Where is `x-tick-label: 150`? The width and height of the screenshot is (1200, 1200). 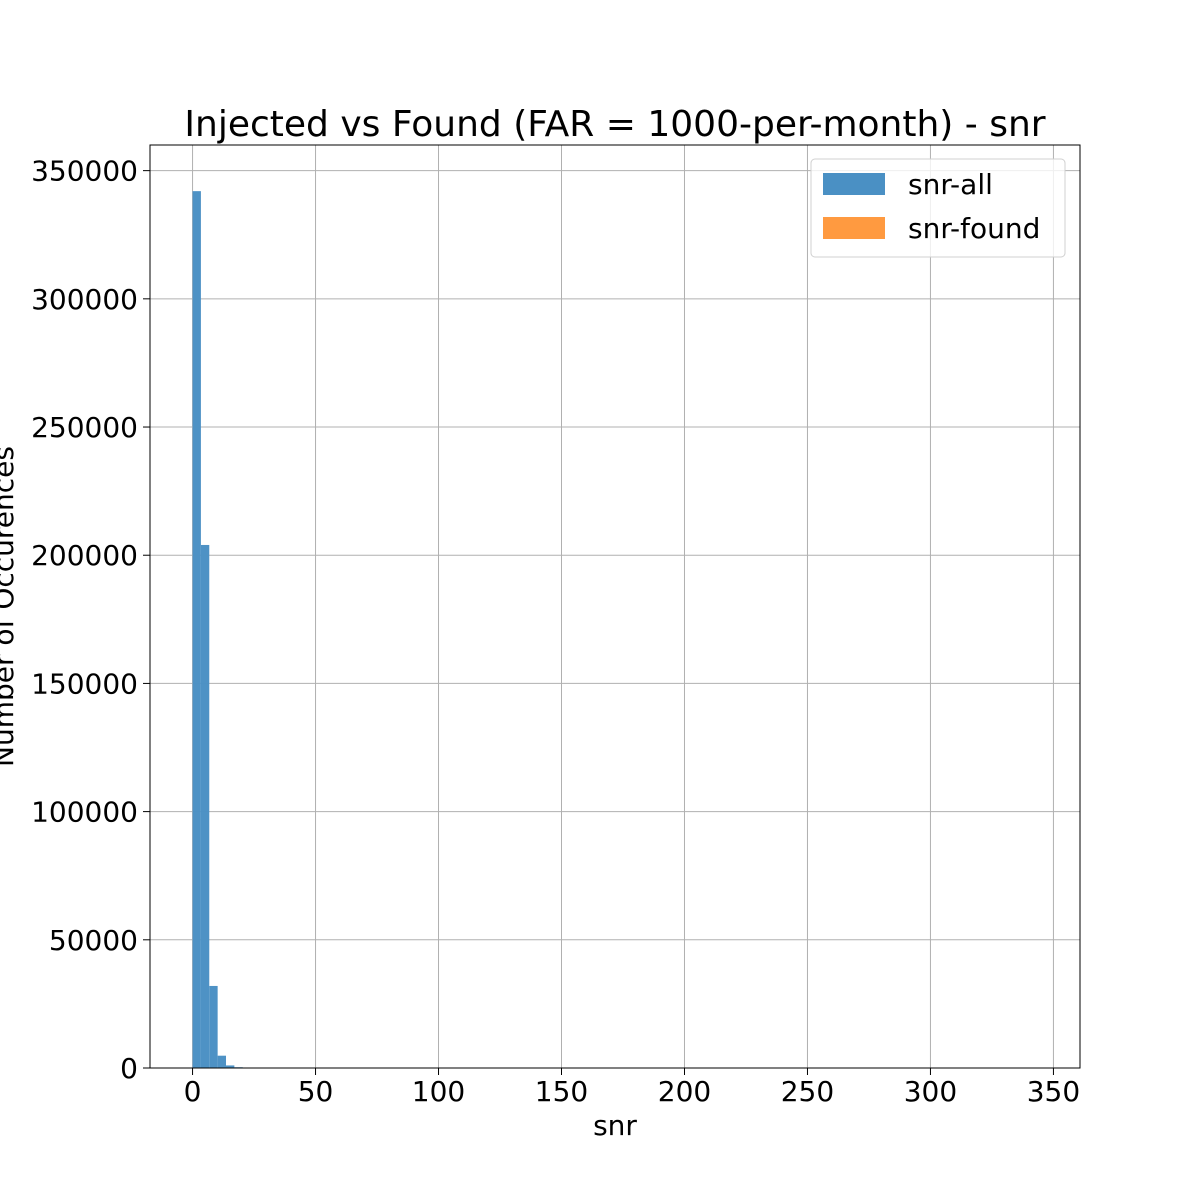 x-tick-label: 150 is located at coordinates (561, 1091).